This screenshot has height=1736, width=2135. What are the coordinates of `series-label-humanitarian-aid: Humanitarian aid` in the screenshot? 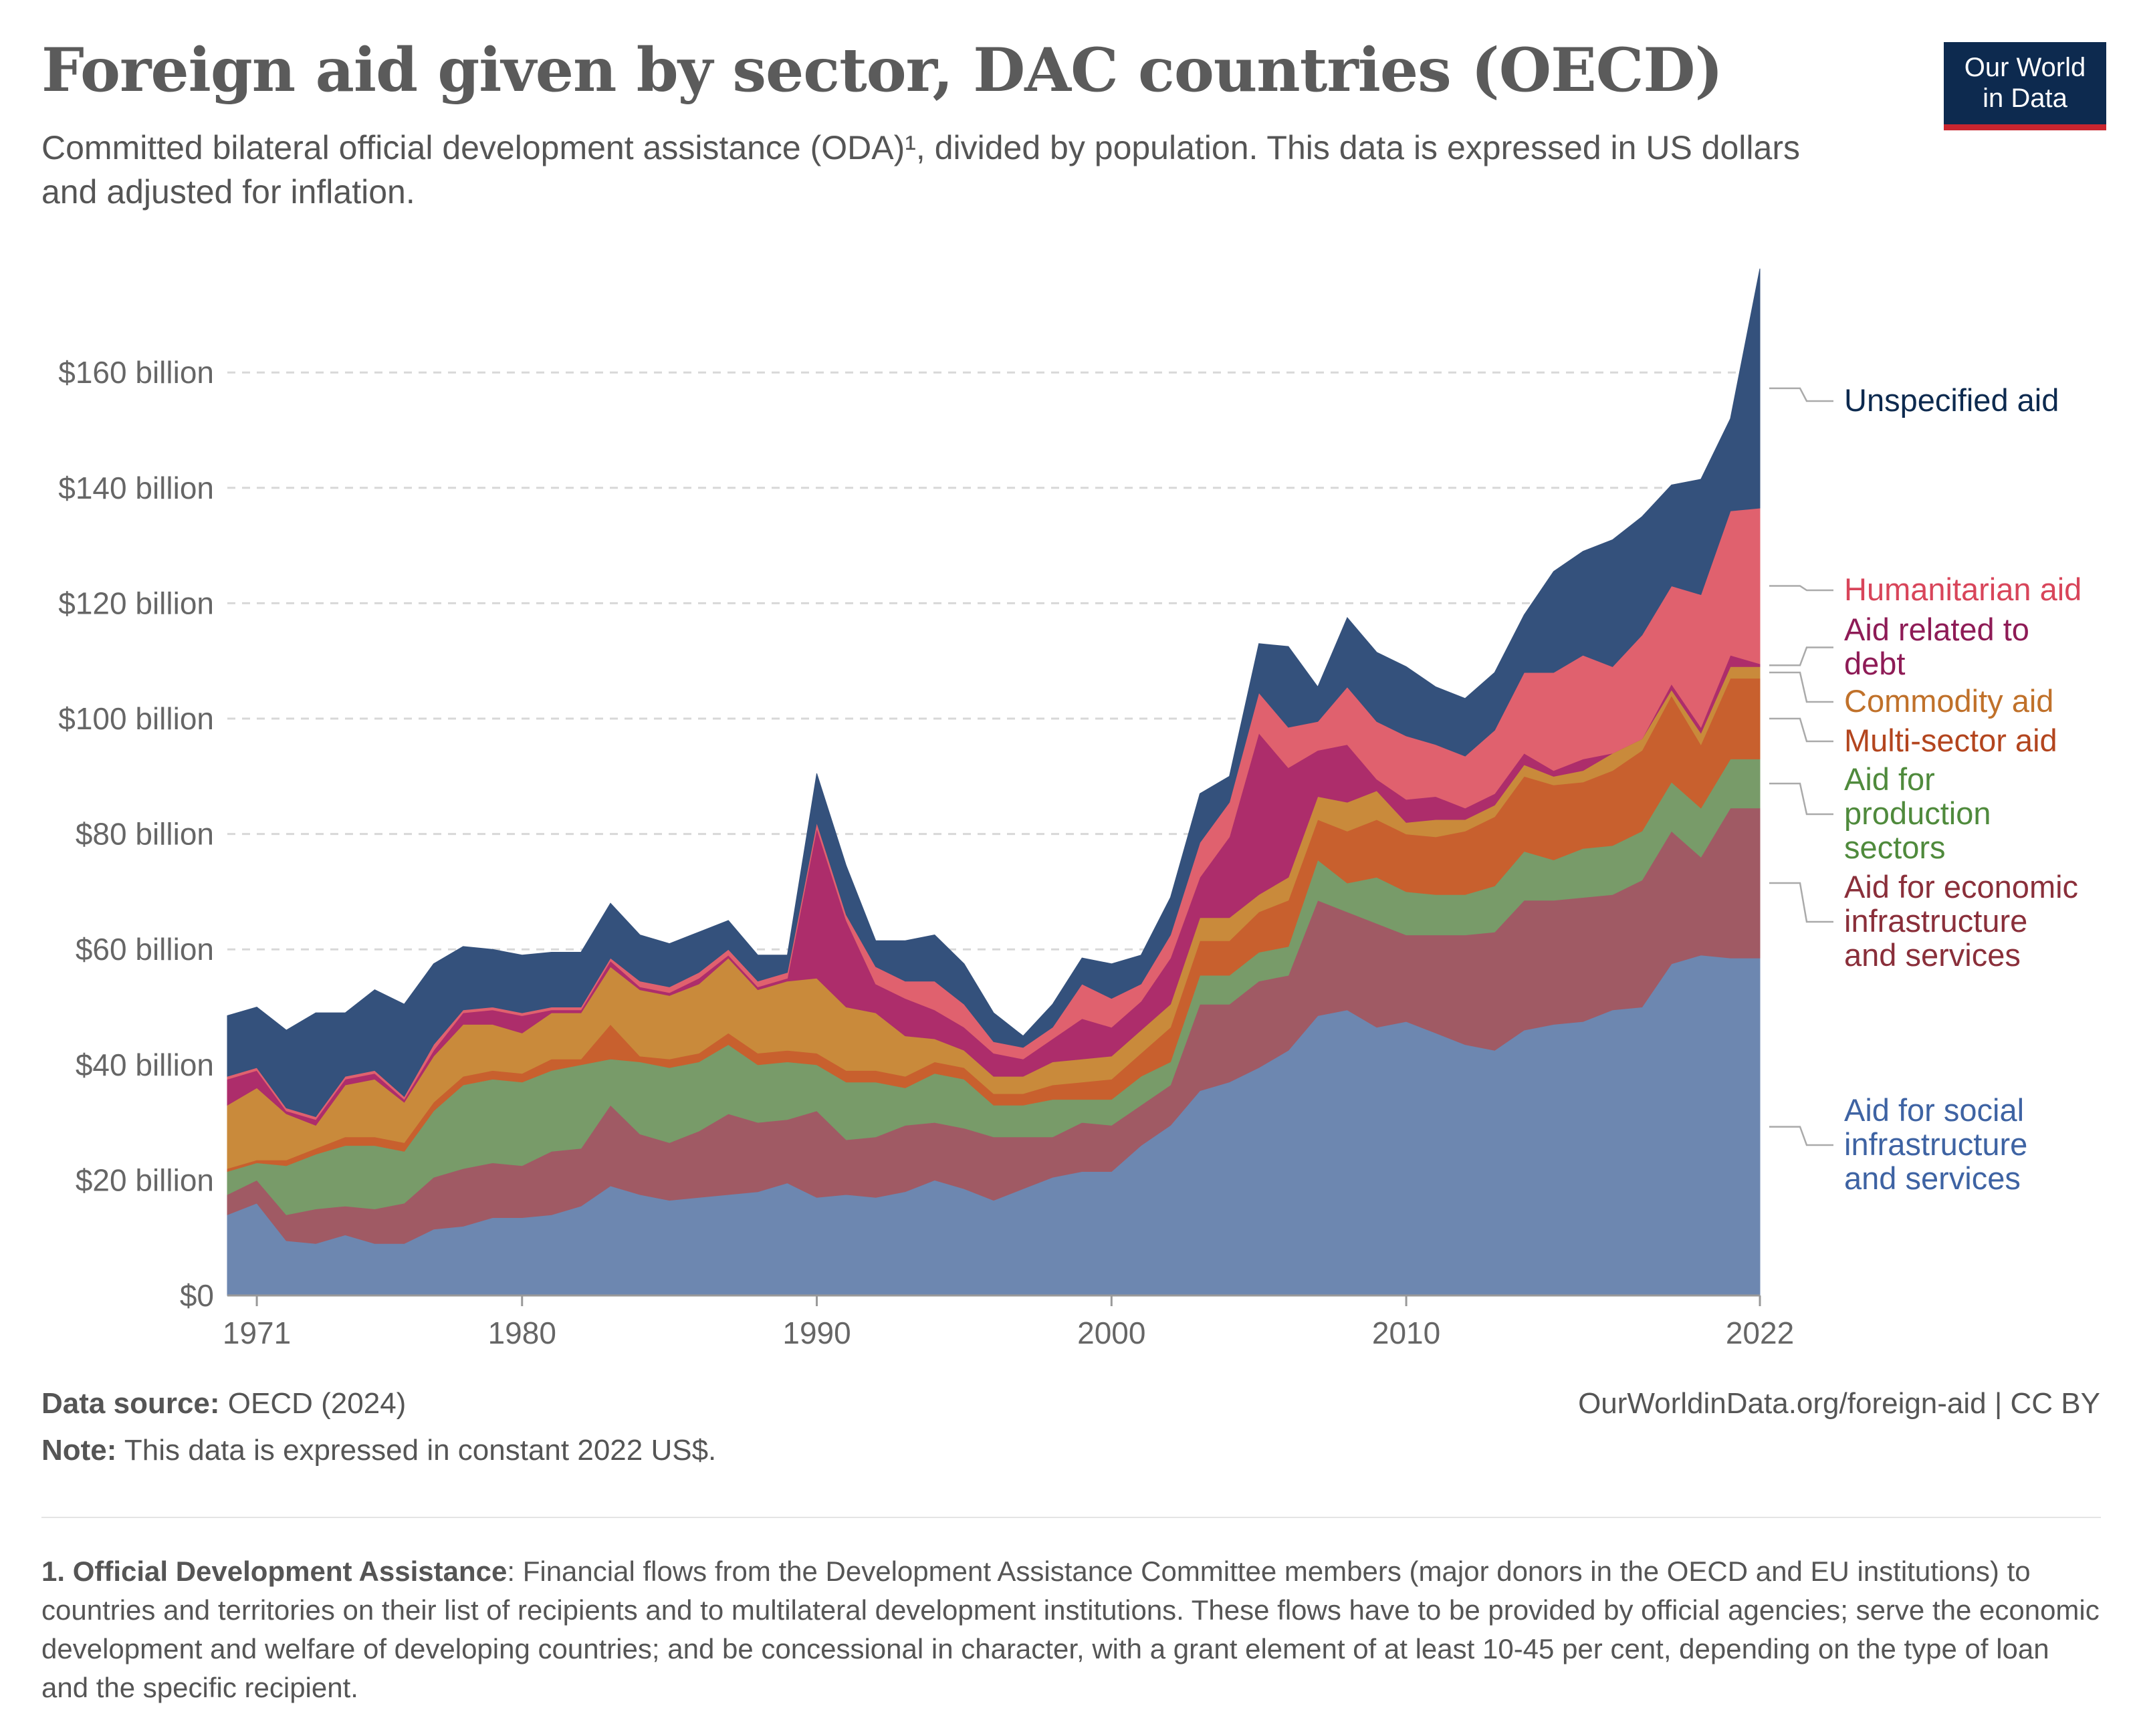 It's located at (1963, 589).